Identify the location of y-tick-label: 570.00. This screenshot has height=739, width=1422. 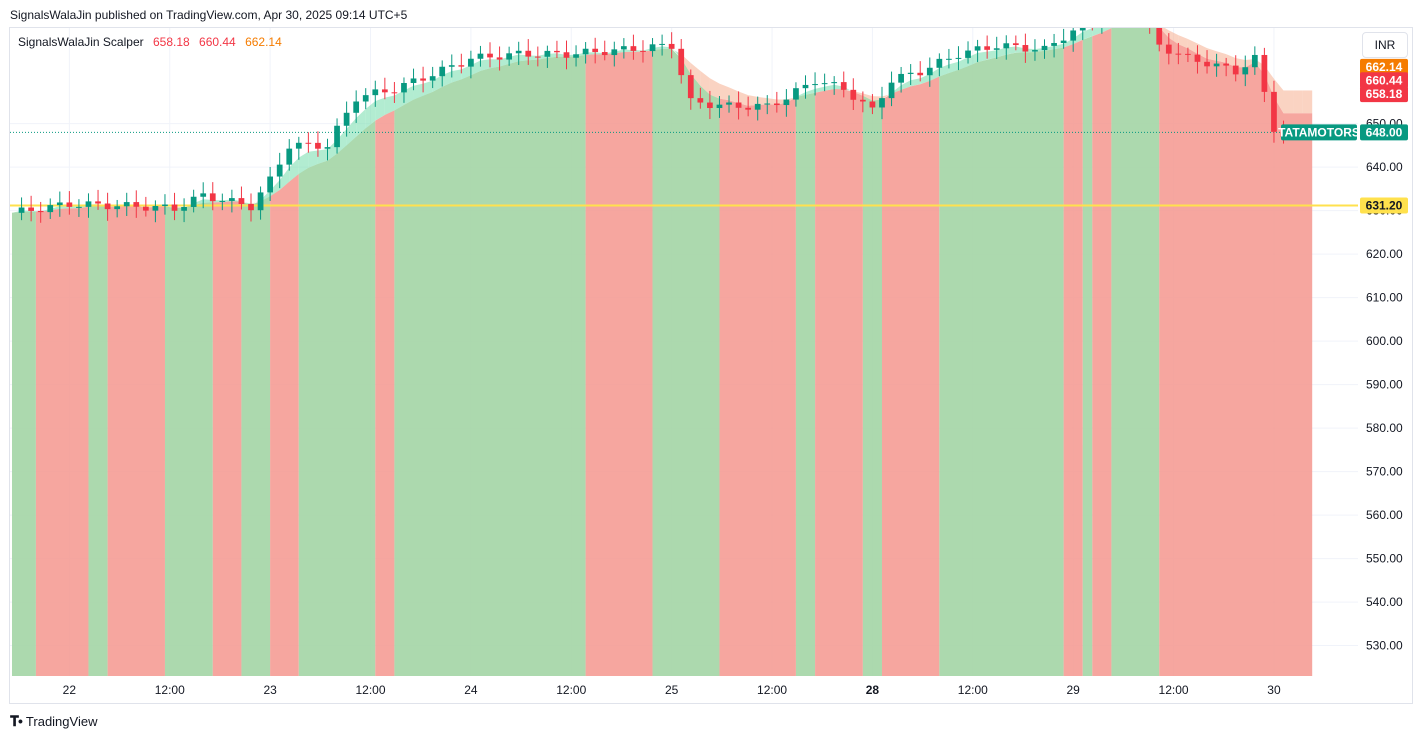
(1384, 472).